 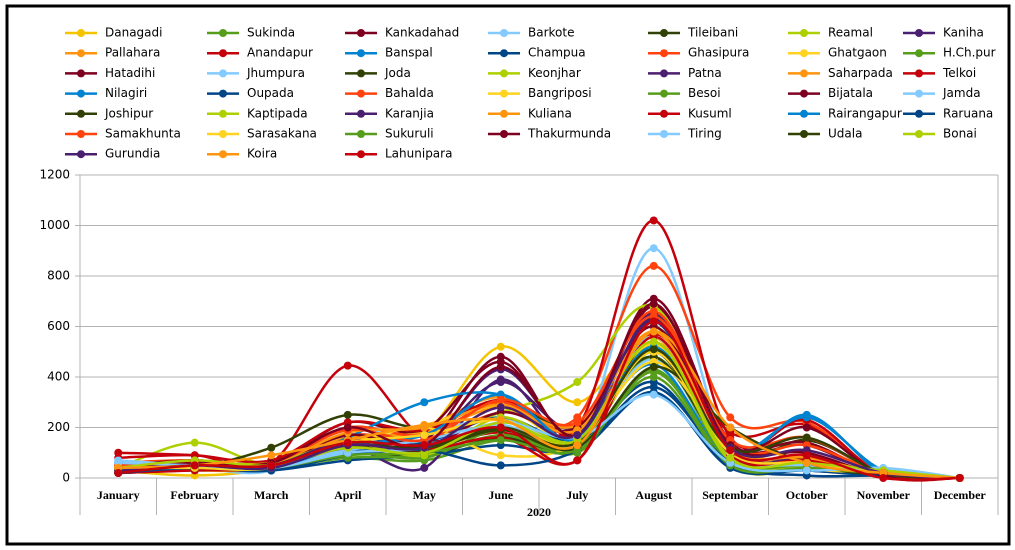 What do you see at coordinates (194, 495) in the screenshot?
I see `x-tick-label: February` at bounding box center [194, 495].